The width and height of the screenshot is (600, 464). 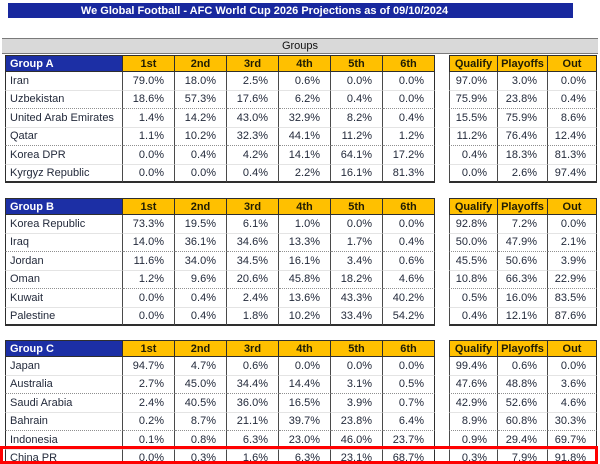 What do you see at coordinates (305, 242) in the screenshot?
I see `position-cell: 13.3%` at bounding box center [305, 242].